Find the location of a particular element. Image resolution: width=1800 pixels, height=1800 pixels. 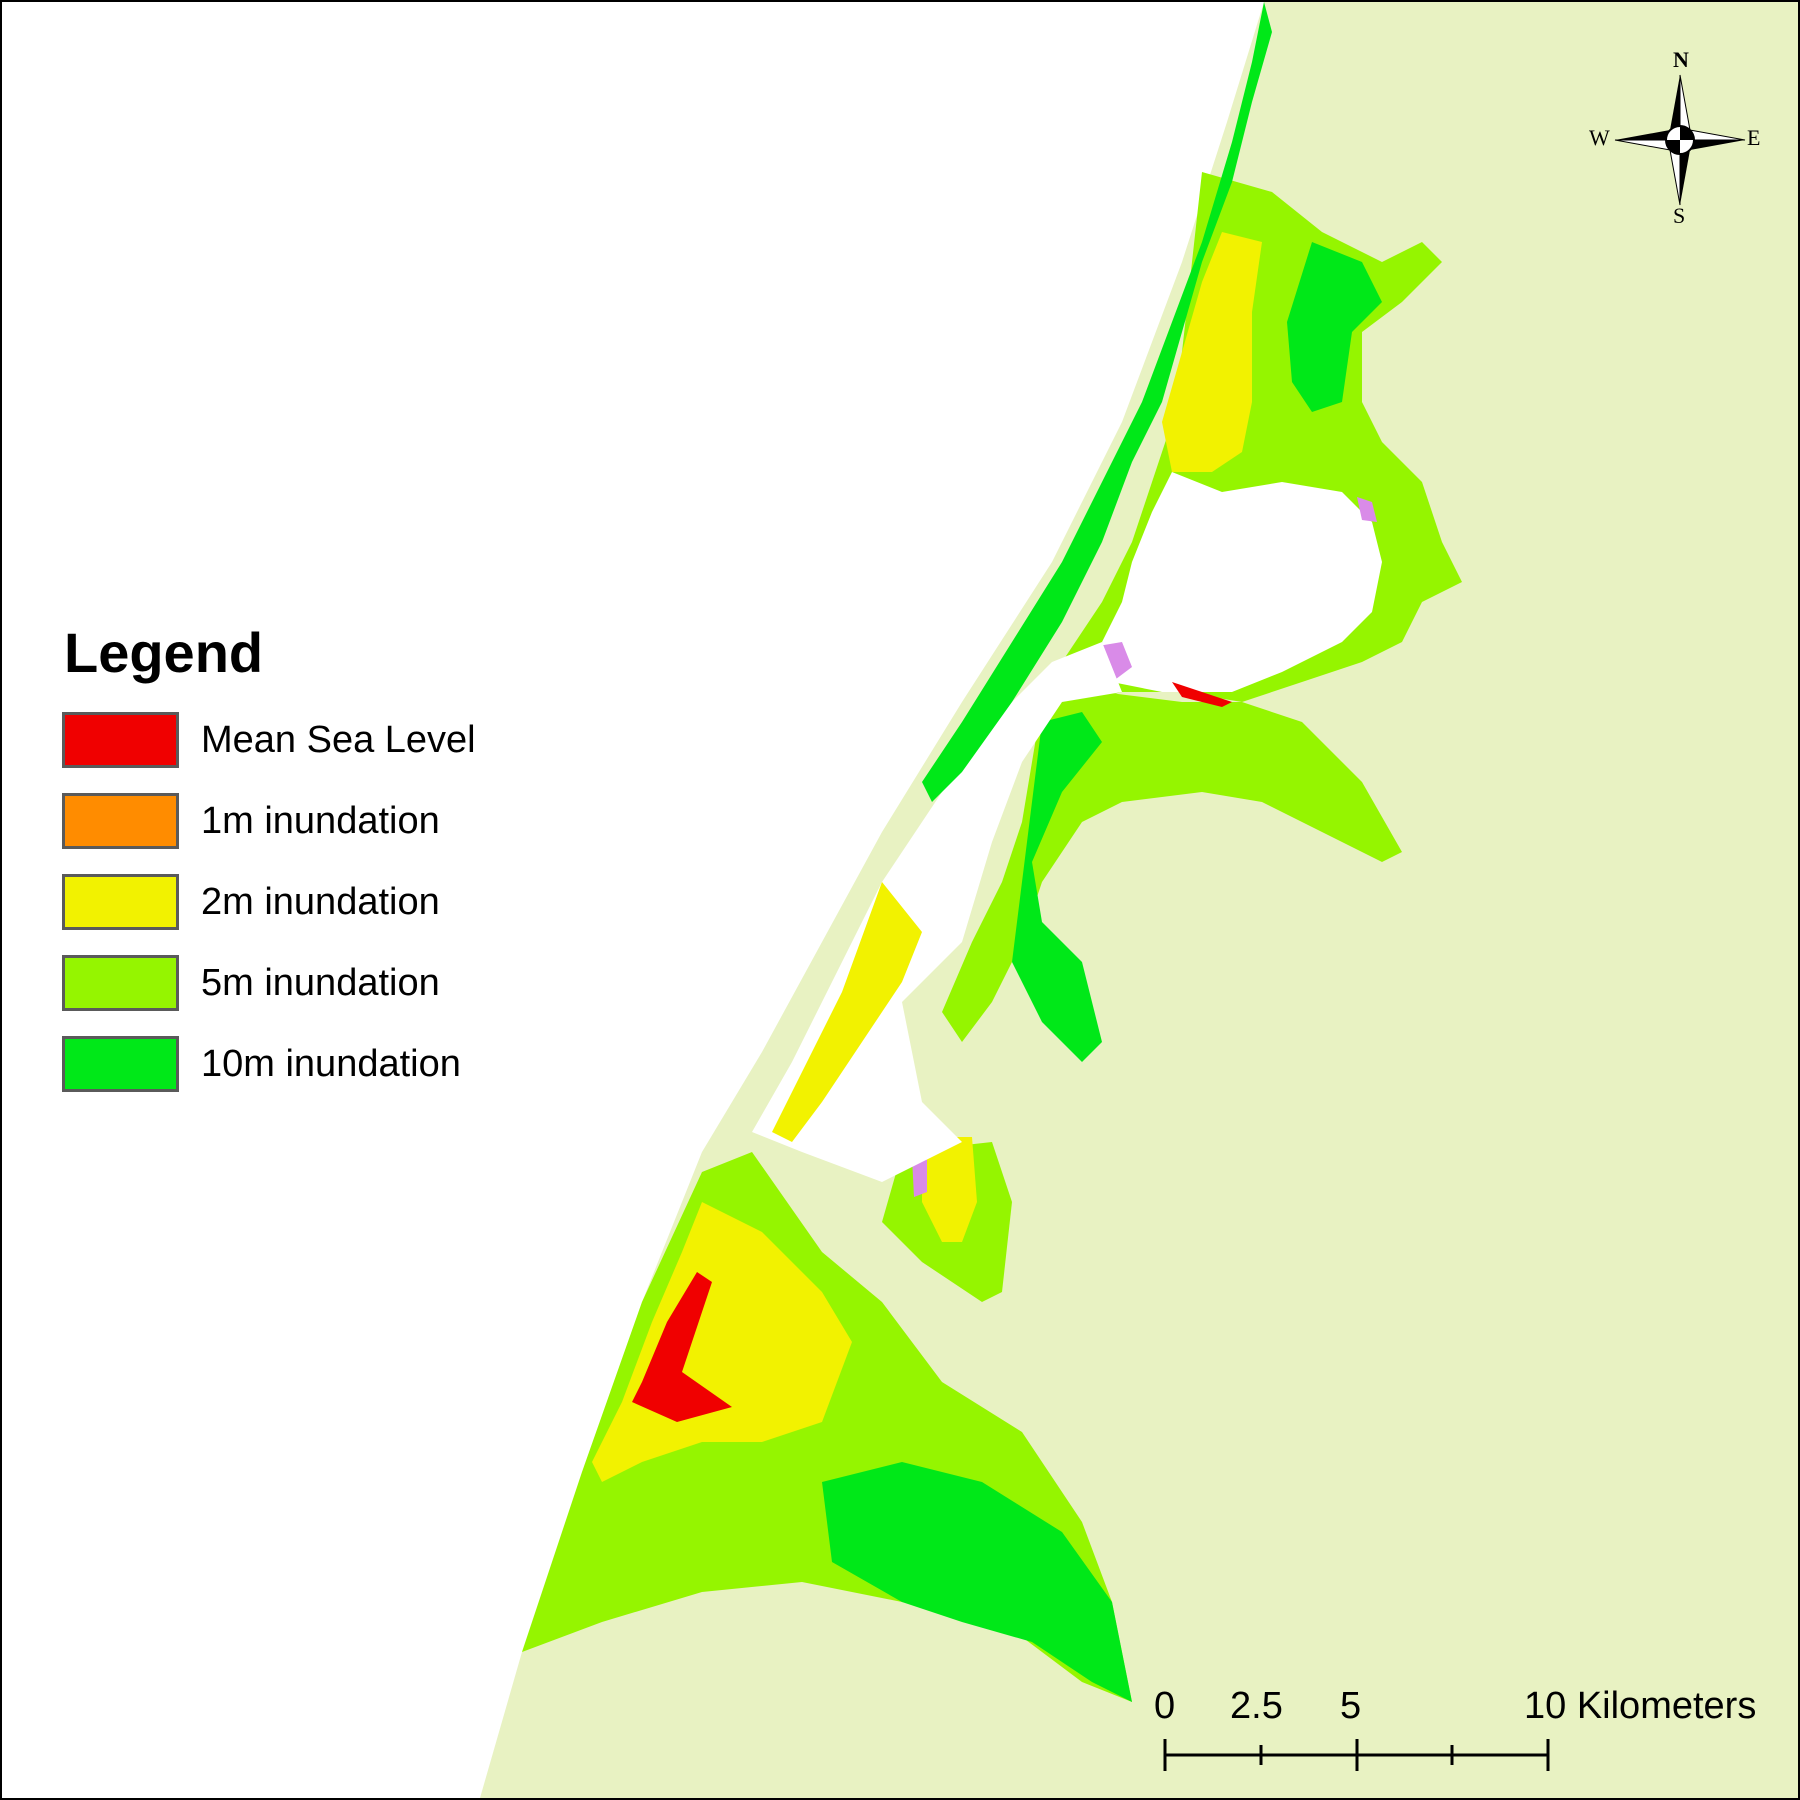

legend-label-2m: 2m inundation is located at coordinates (320, 901).